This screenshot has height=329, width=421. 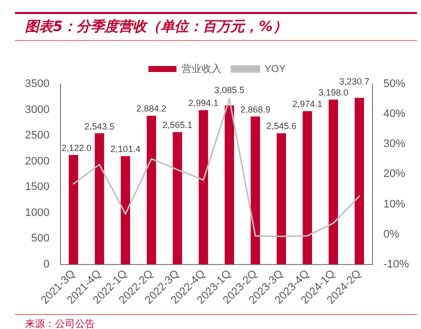 What do you see at coordinates (40, 238) in the screenshot?
I see `y-tick-label: 500` at bounding box center [40, 238].